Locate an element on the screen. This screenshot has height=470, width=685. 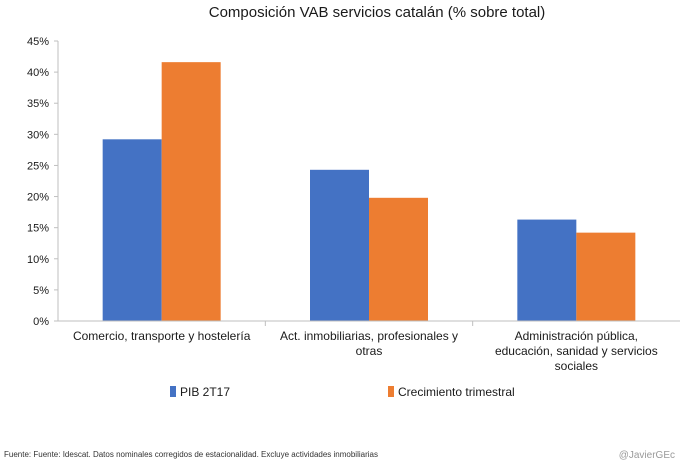
y-tick-label: 40% is located at coordinates (38, 73).